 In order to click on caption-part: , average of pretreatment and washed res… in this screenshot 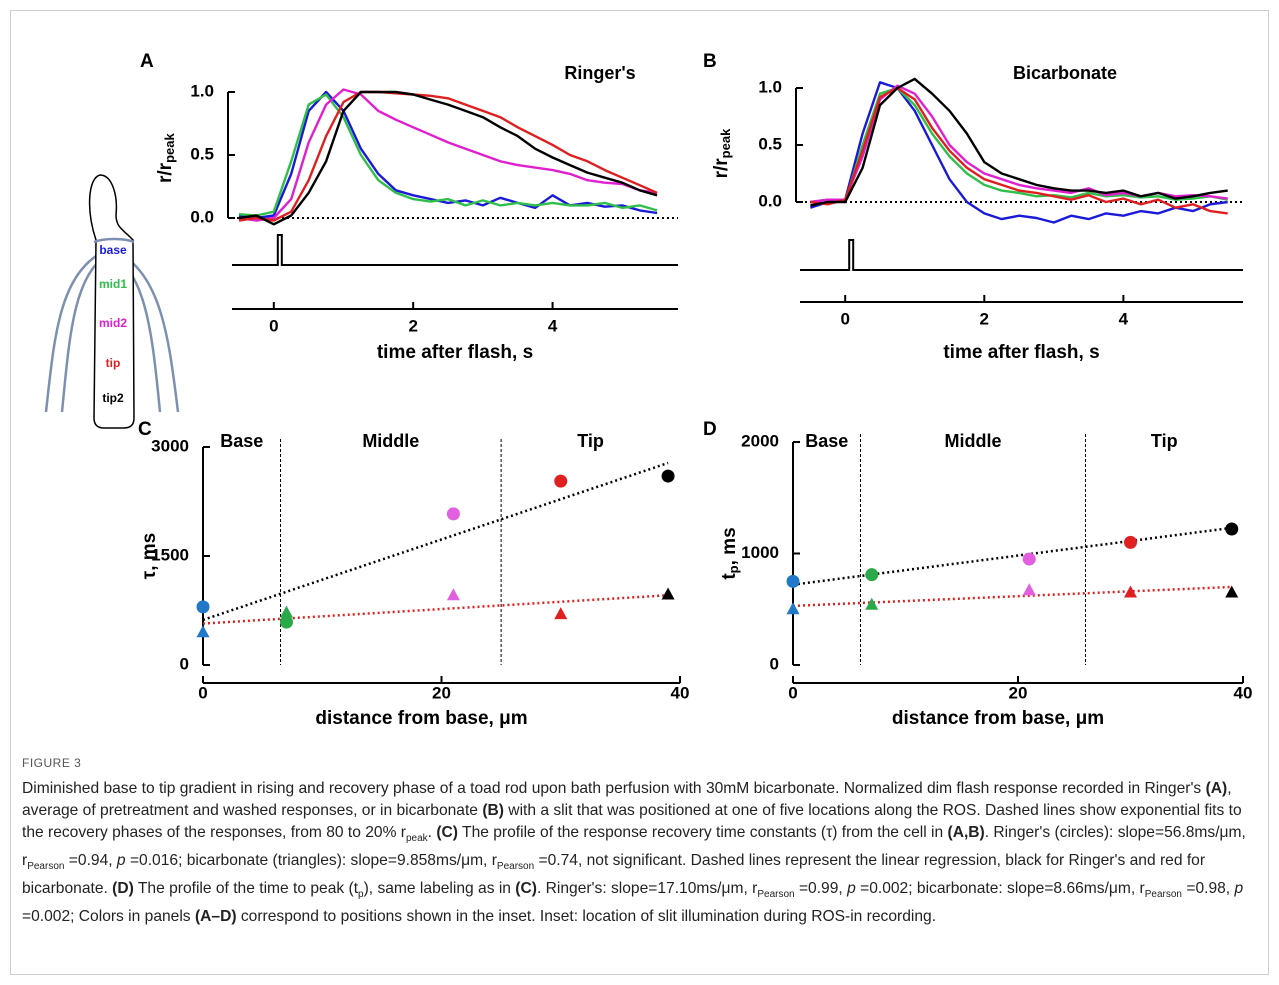, I will do `click(627, 799)`.